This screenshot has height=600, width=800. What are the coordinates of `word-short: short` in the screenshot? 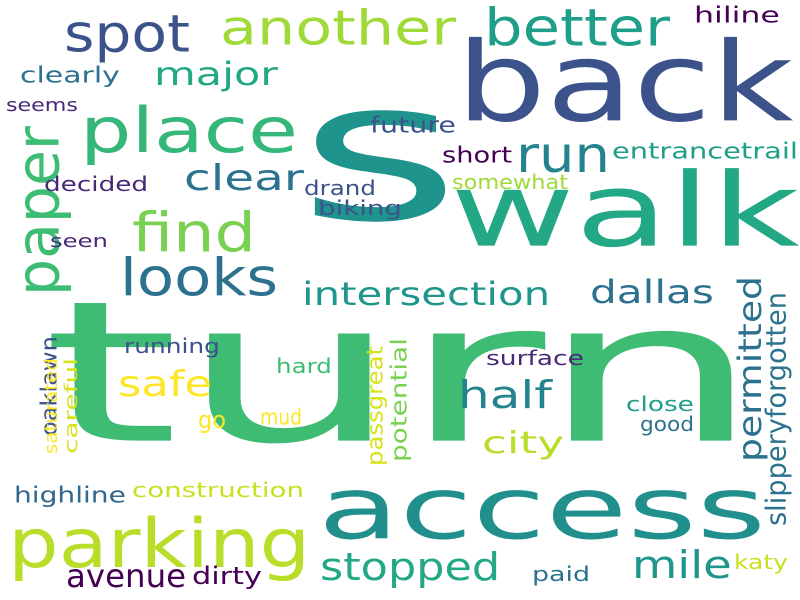 It's located at (477, 155).